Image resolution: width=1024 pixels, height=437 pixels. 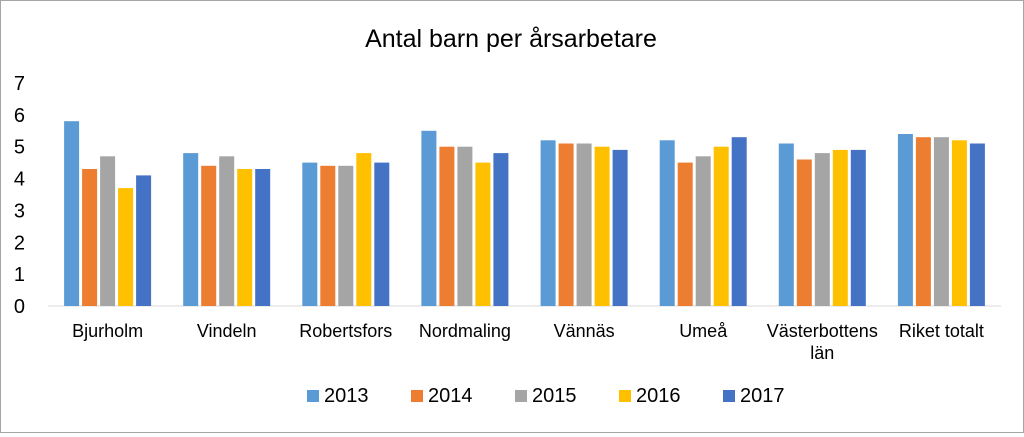 I want to click on x-tick-label: Vindeln, so click(x=227, y=331).